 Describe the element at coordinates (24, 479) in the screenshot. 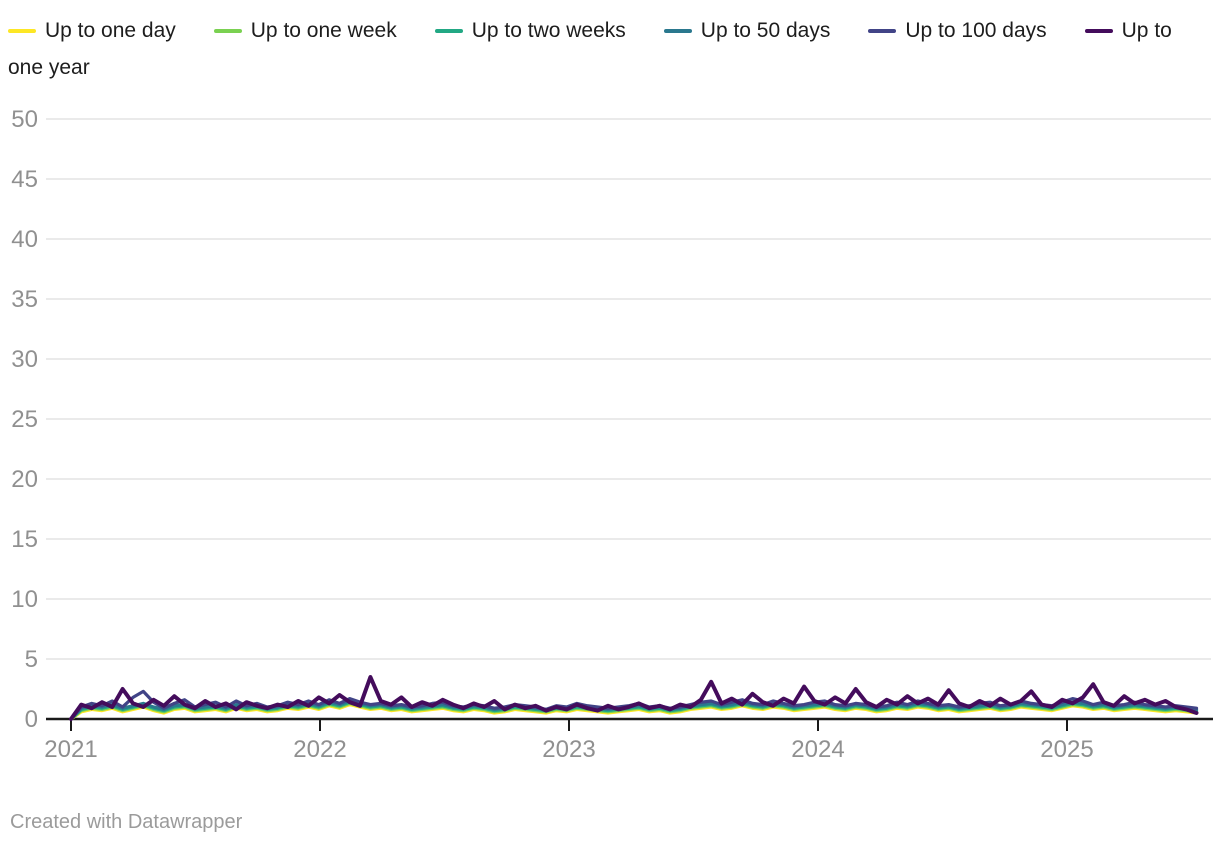

I see `svg-text: 20` at that location.